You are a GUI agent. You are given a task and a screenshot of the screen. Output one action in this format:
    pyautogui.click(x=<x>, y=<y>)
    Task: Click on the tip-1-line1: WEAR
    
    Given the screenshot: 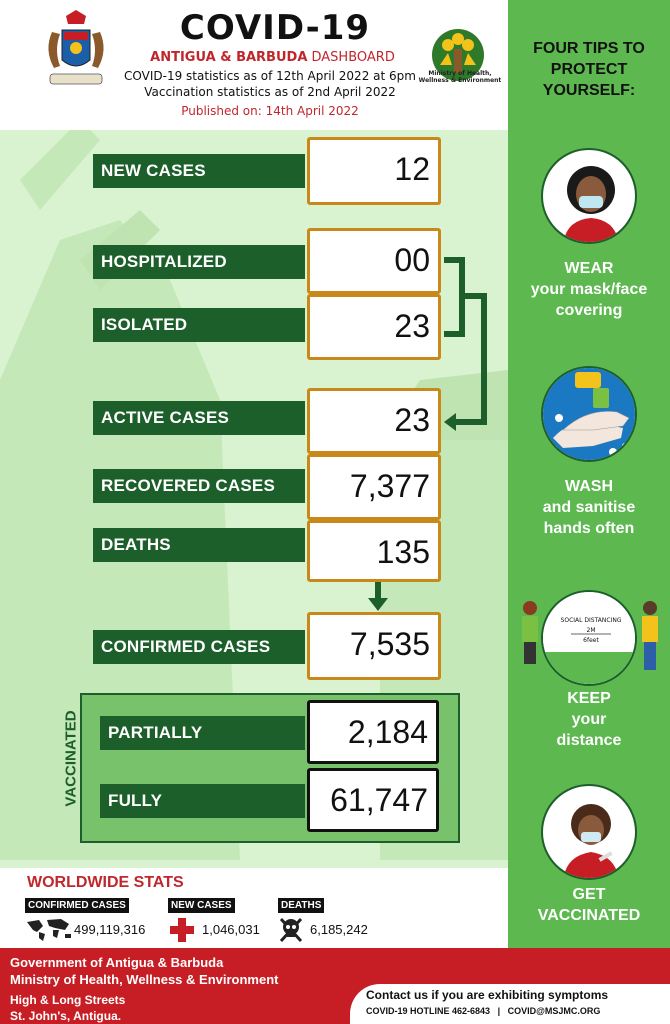 What is the action you would take?
    pyautogui.click(x=589, y=268)
    